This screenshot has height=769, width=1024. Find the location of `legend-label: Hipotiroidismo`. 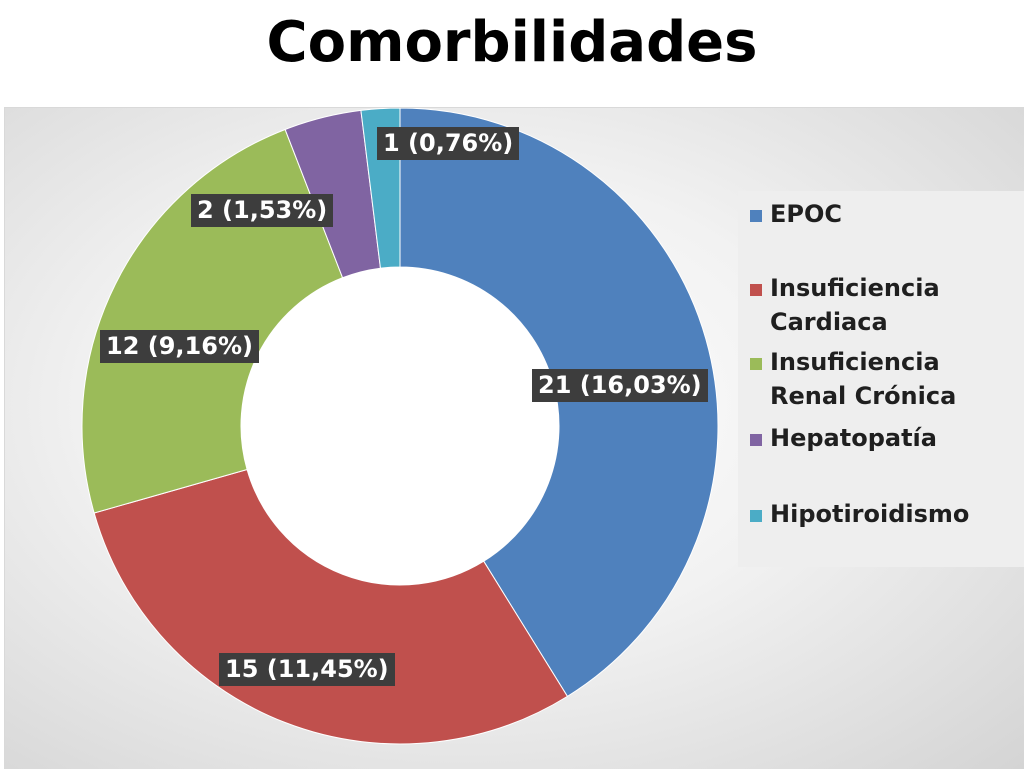

legend-label: Hipotiroidismo is located at coordinates (870, 514).